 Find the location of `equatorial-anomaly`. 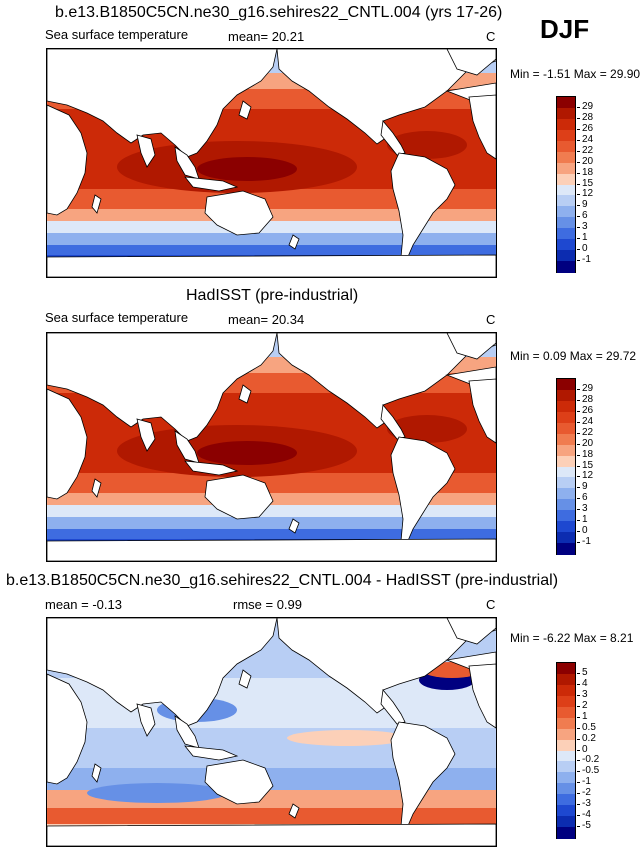

equatorial-anomaly is located at coordinates (347, 738).